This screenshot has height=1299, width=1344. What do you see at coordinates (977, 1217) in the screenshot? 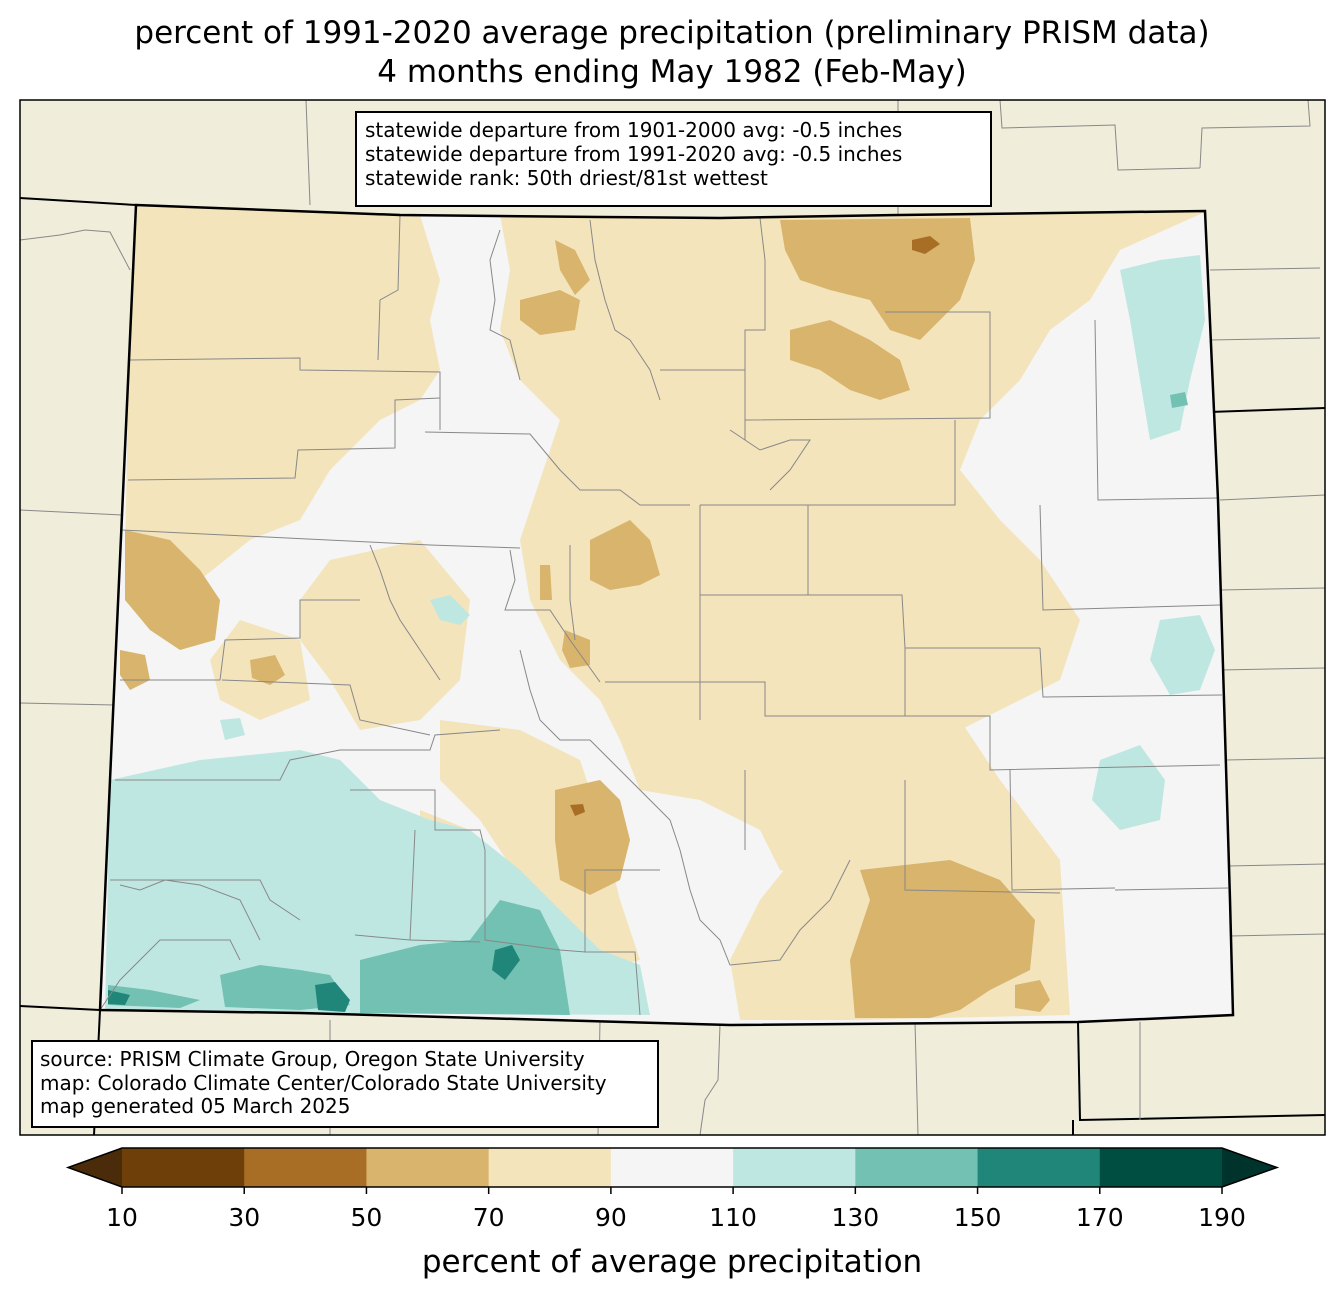
I see `colorbar-tick-label: 150` at bounding box center [977, 1217].